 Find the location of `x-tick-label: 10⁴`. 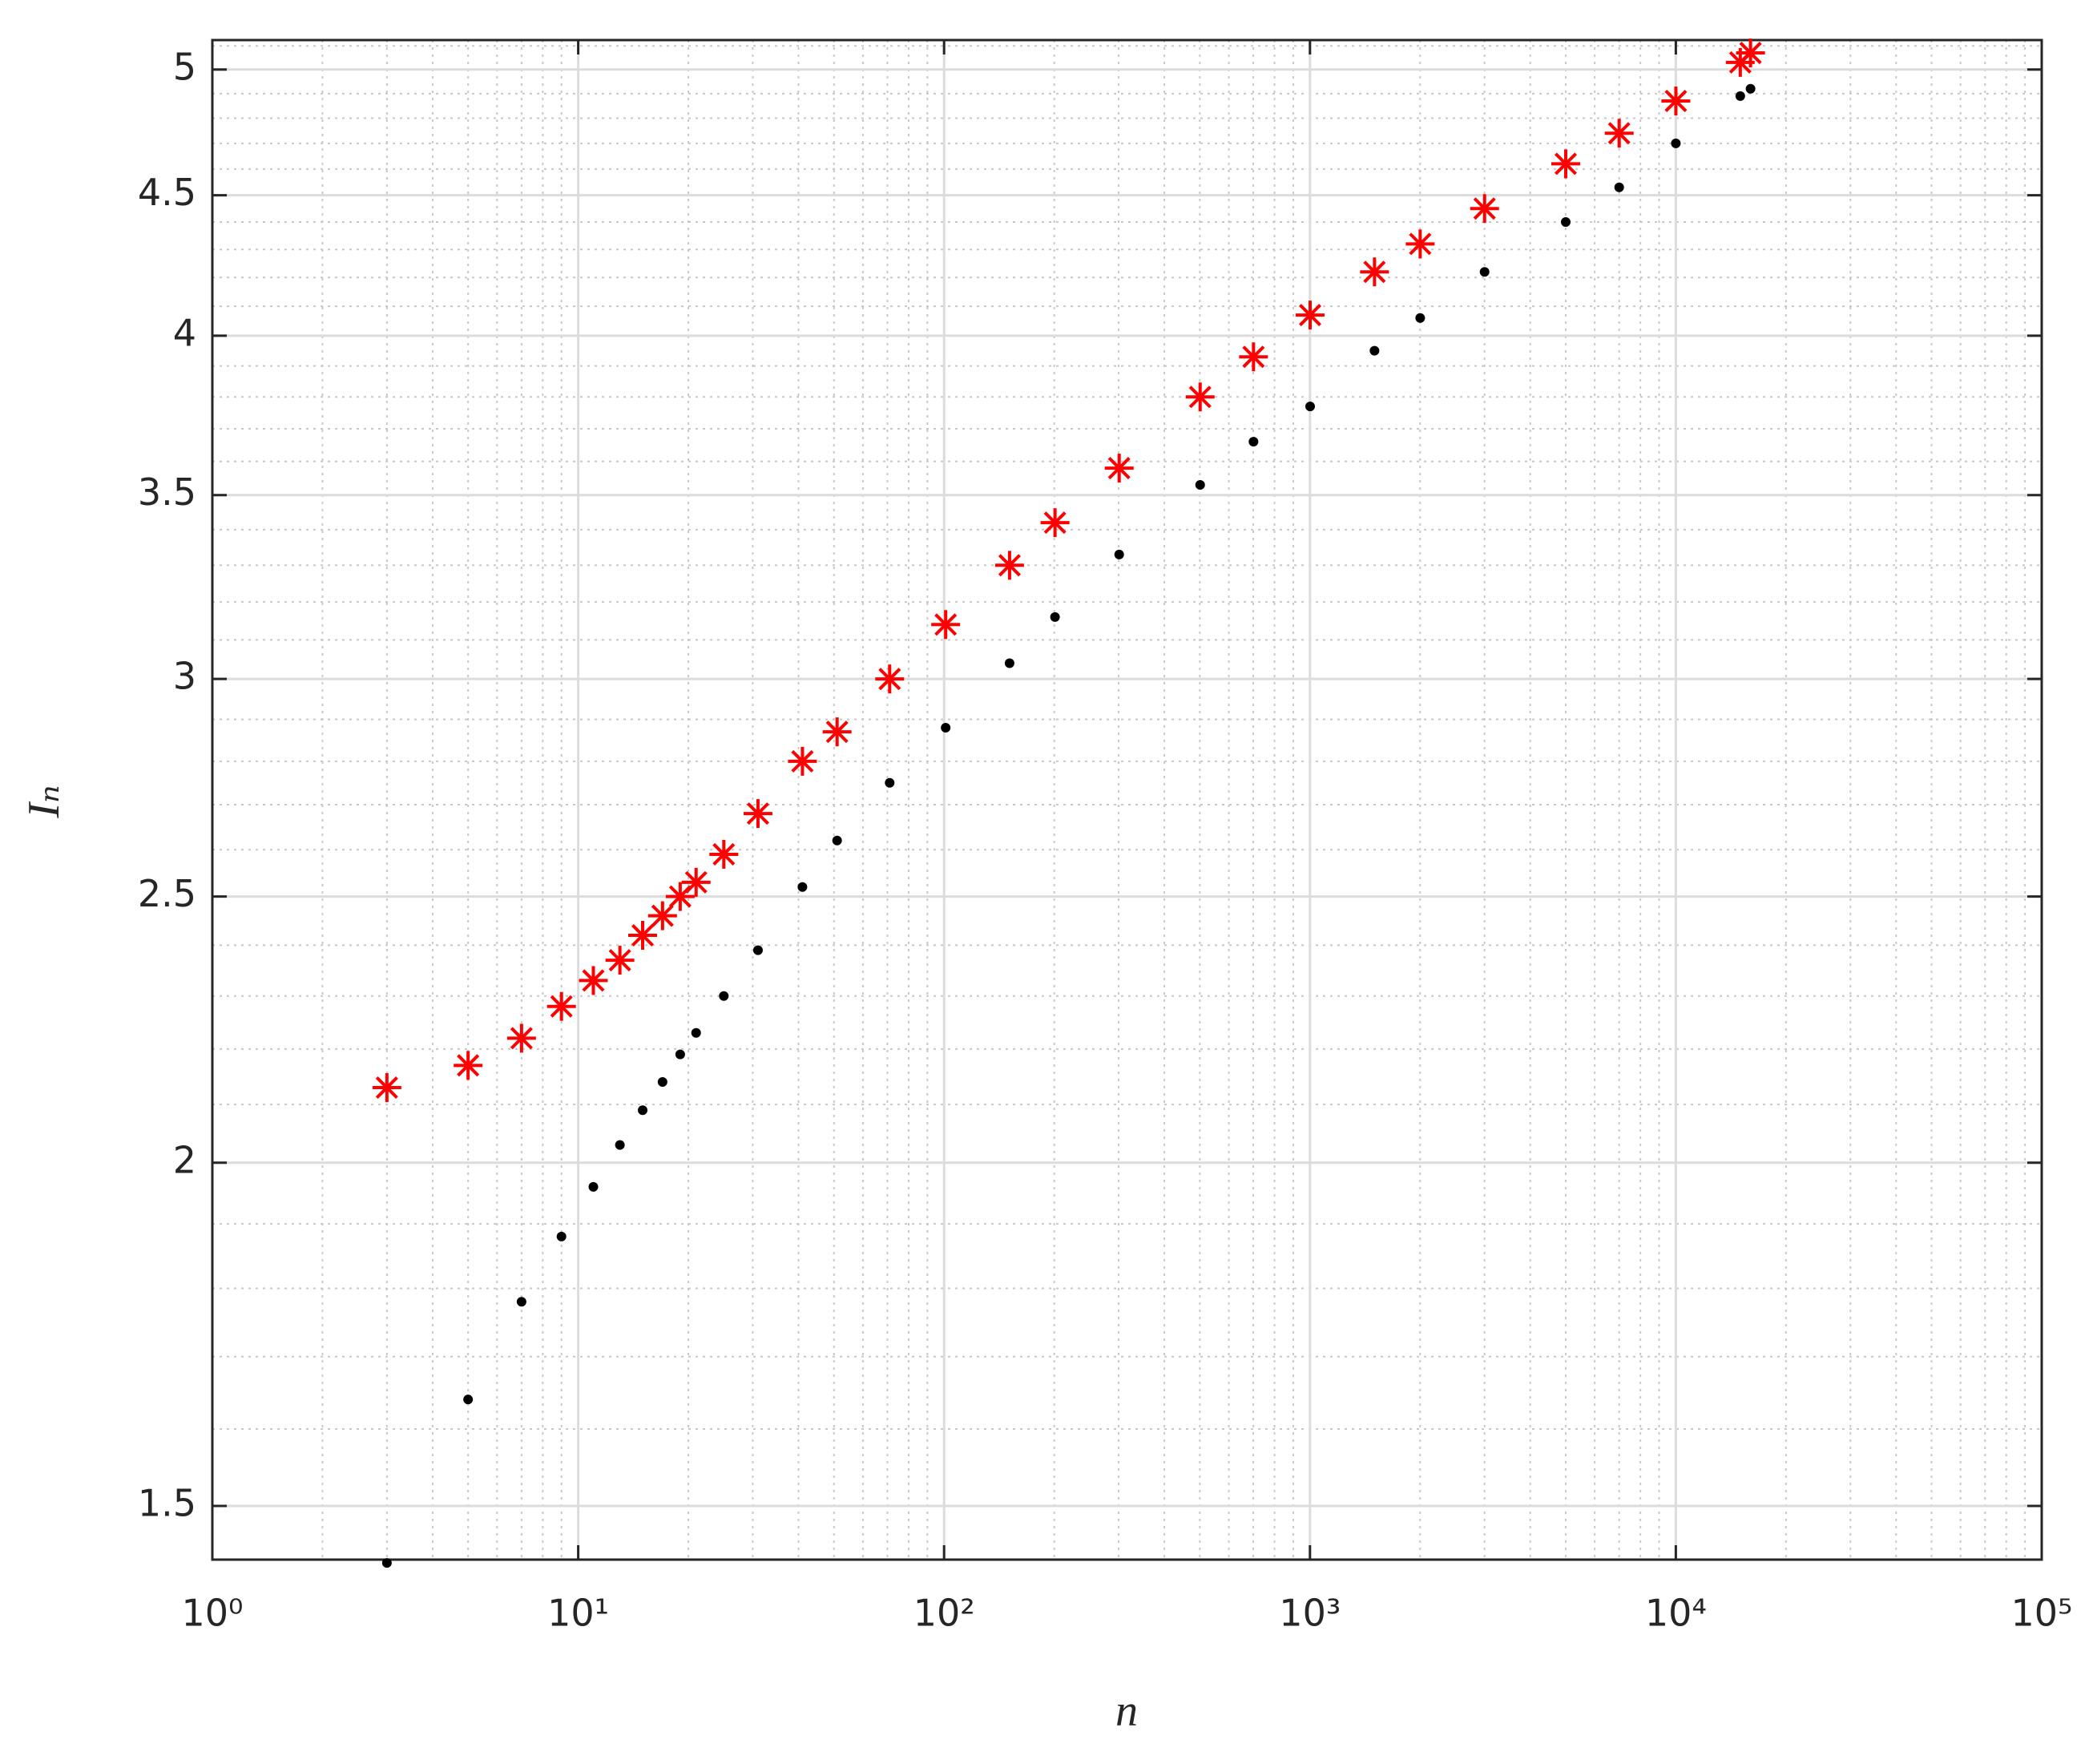

x-tick-label: 10⁴ is located at coordinates (1676, 1613).